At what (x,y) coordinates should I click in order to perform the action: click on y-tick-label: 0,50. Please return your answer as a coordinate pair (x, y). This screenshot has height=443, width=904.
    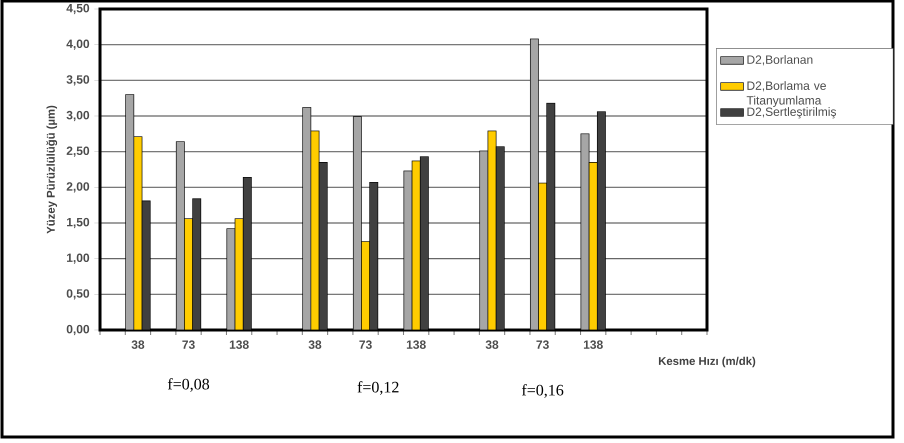
    Looking at the image, I should click on (78, 294).